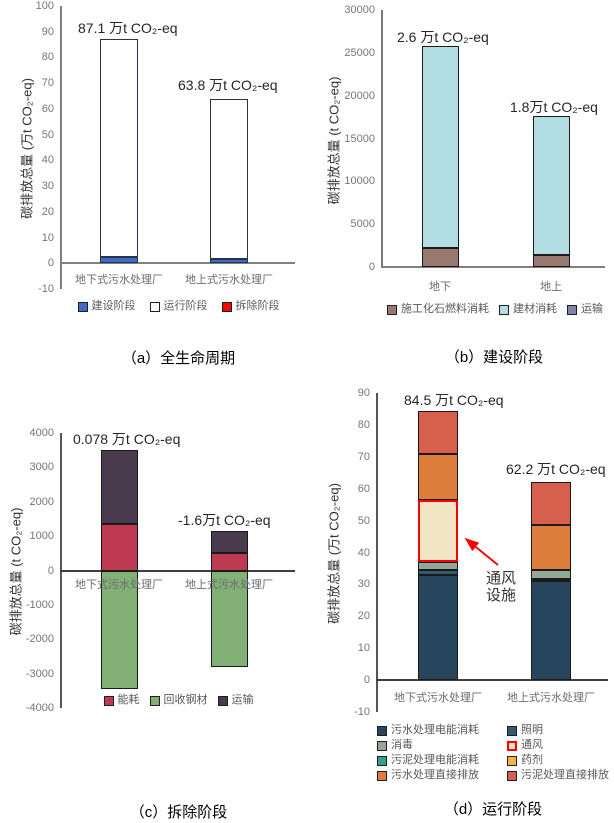 The image size is (614, 823). Describe the element at coordinates (565, 775) in the screenshot. I see `legend-label: 污泥处理直接排放` at that location.